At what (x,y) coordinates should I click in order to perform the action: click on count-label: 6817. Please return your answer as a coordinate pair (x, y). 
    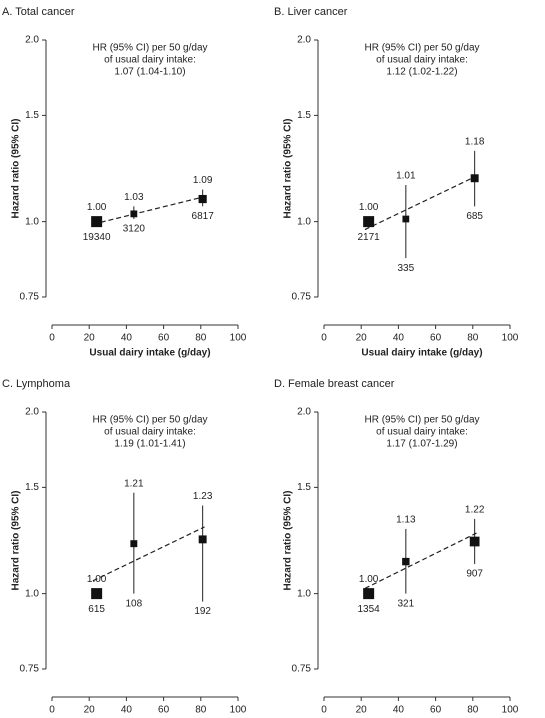
    Looking at the image, I should click on (203, 216).